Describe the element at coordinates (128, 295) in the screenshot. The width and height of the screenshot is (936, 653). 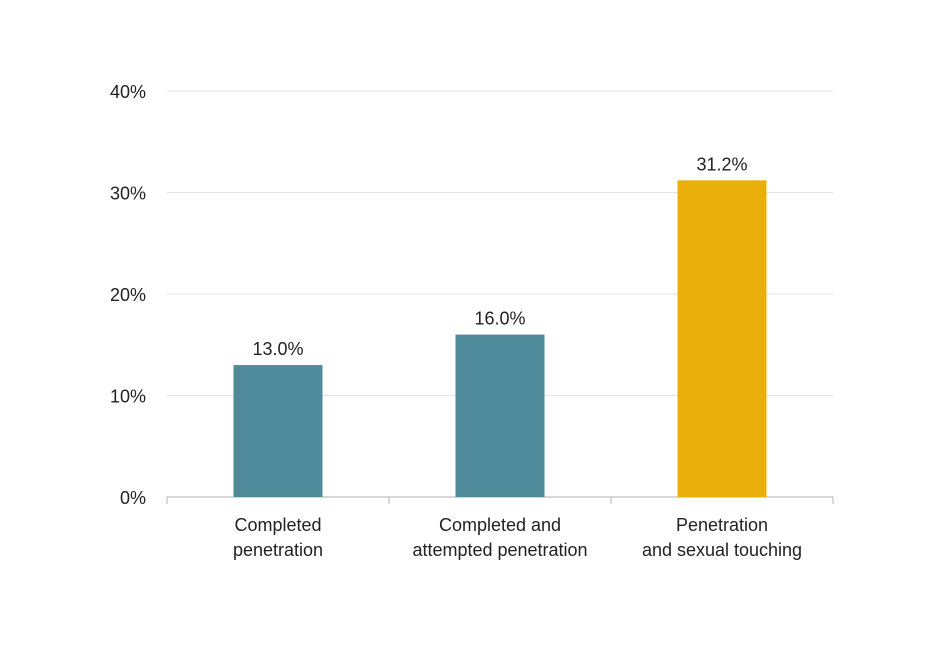
I see `y-tick-label: 20%` at that location.